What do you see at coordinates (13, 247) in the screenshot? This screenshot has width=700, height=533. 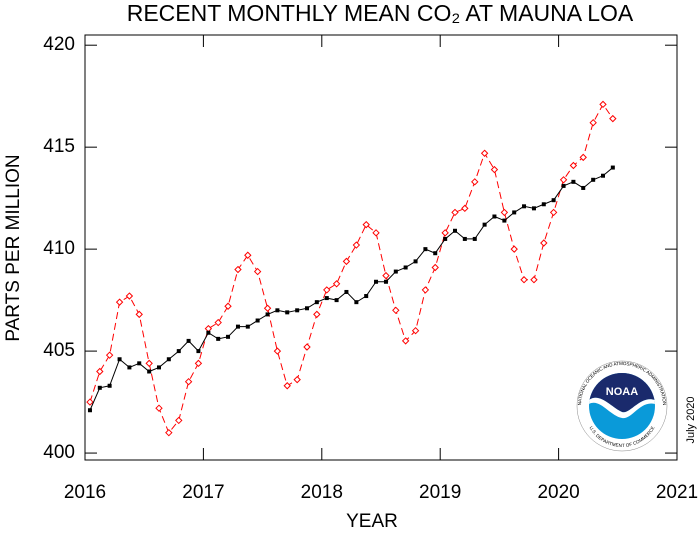 I see `y-axis-label: PARTS PER MILLION` at bounding box center [13, 247].